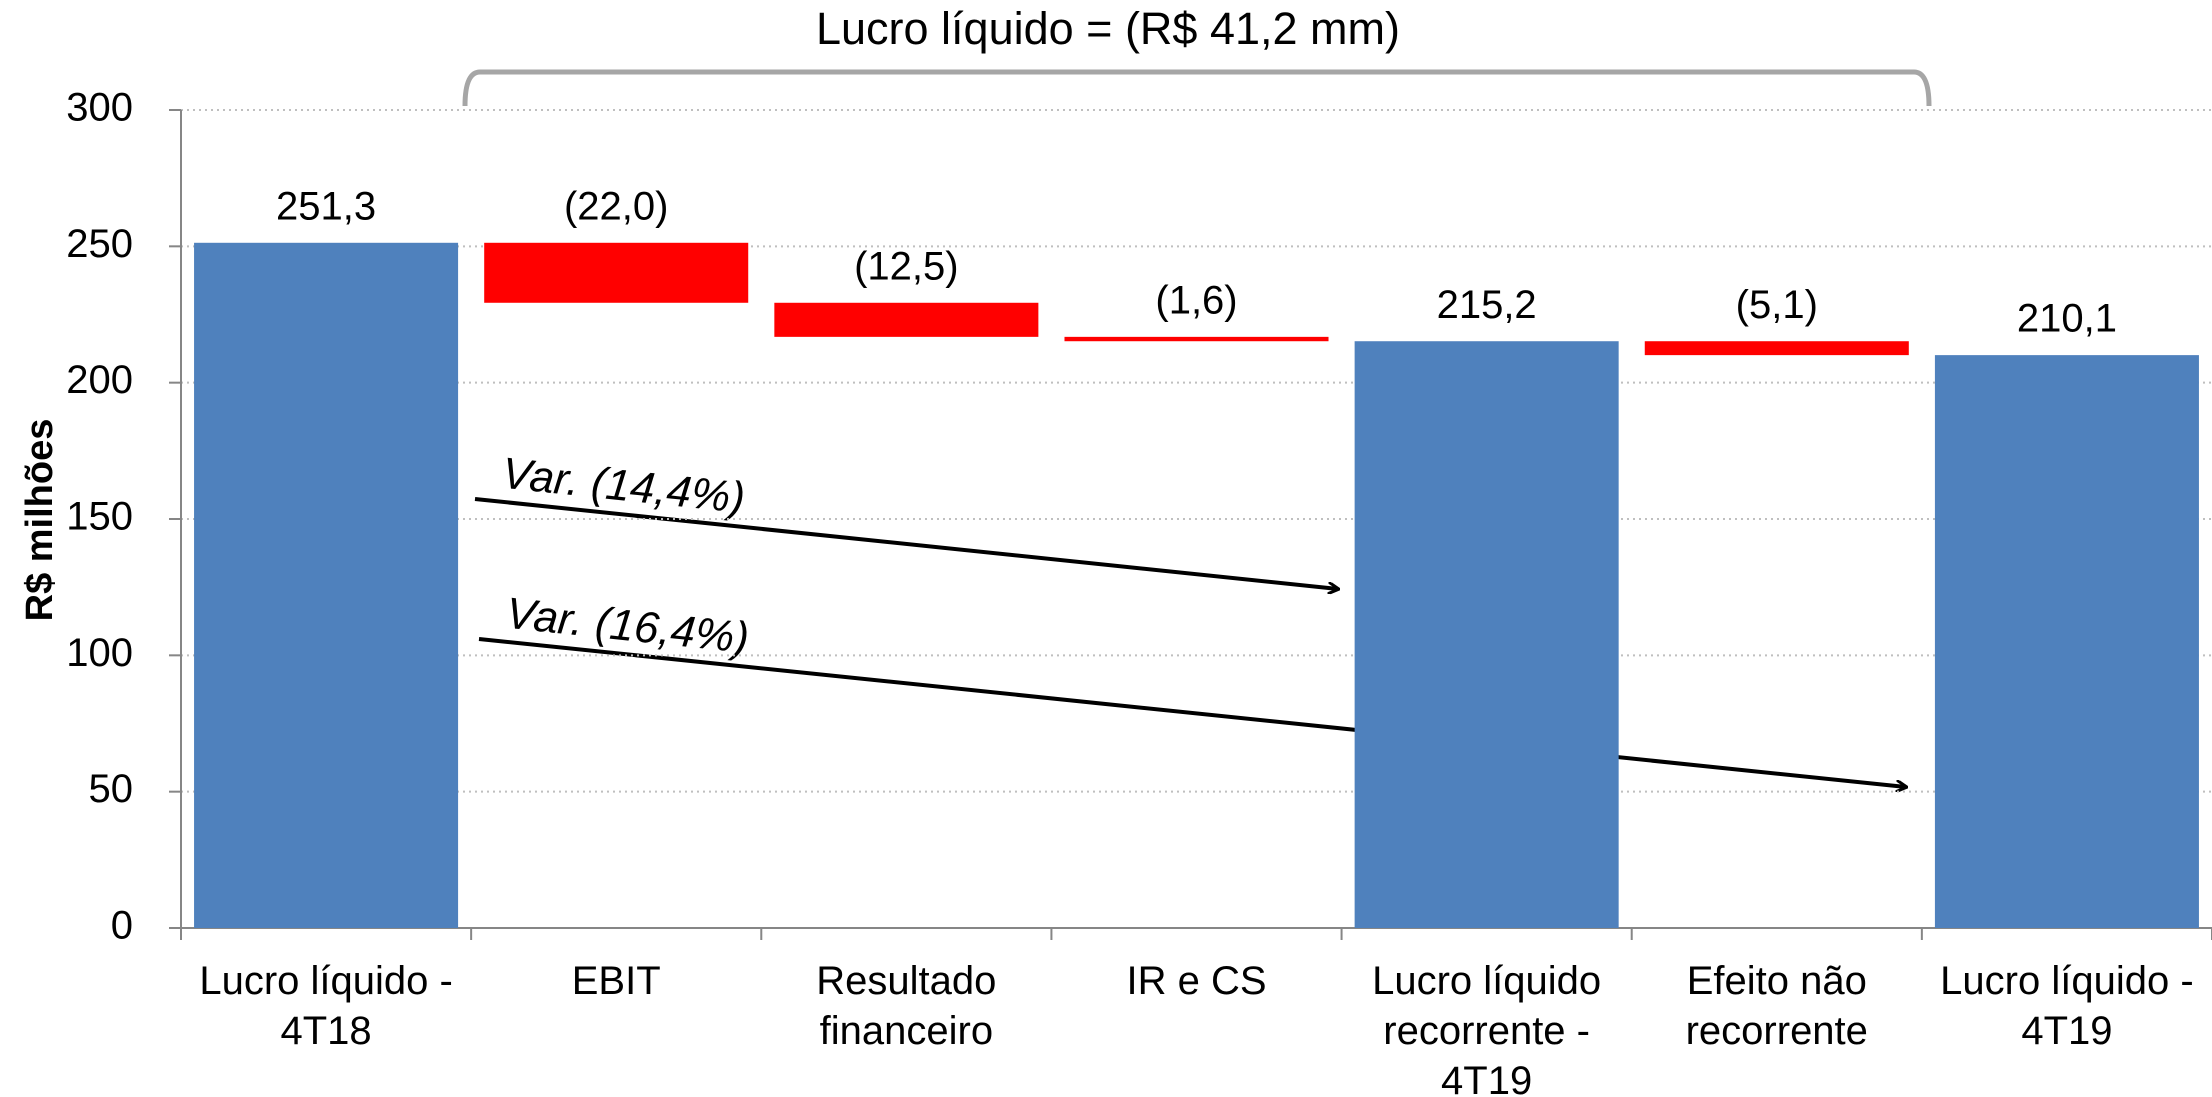 The image size is (2212, 1097). Describe the element at coordinates (111, 789) in the screenshot. I see `y-tick-label: 50` at that location.